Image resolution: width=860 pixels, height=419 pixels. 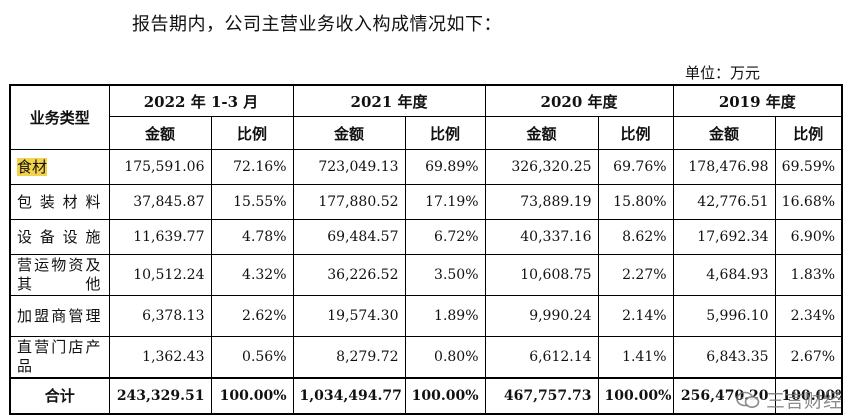 I want to click on period-header: 2019 年度, so click(x=757, y=100).